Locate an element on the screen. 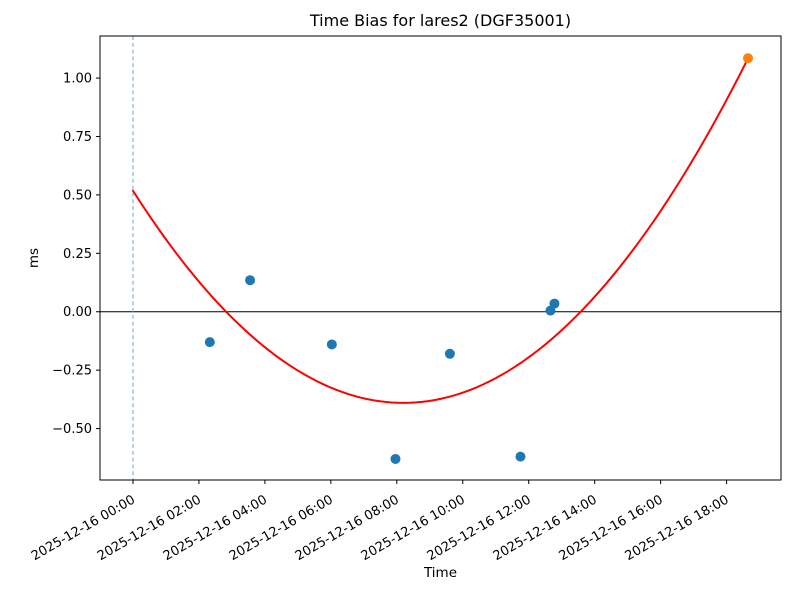  chart-title: Time Bias for lares2 (DGF35001) is located at coordinates (440, 20).